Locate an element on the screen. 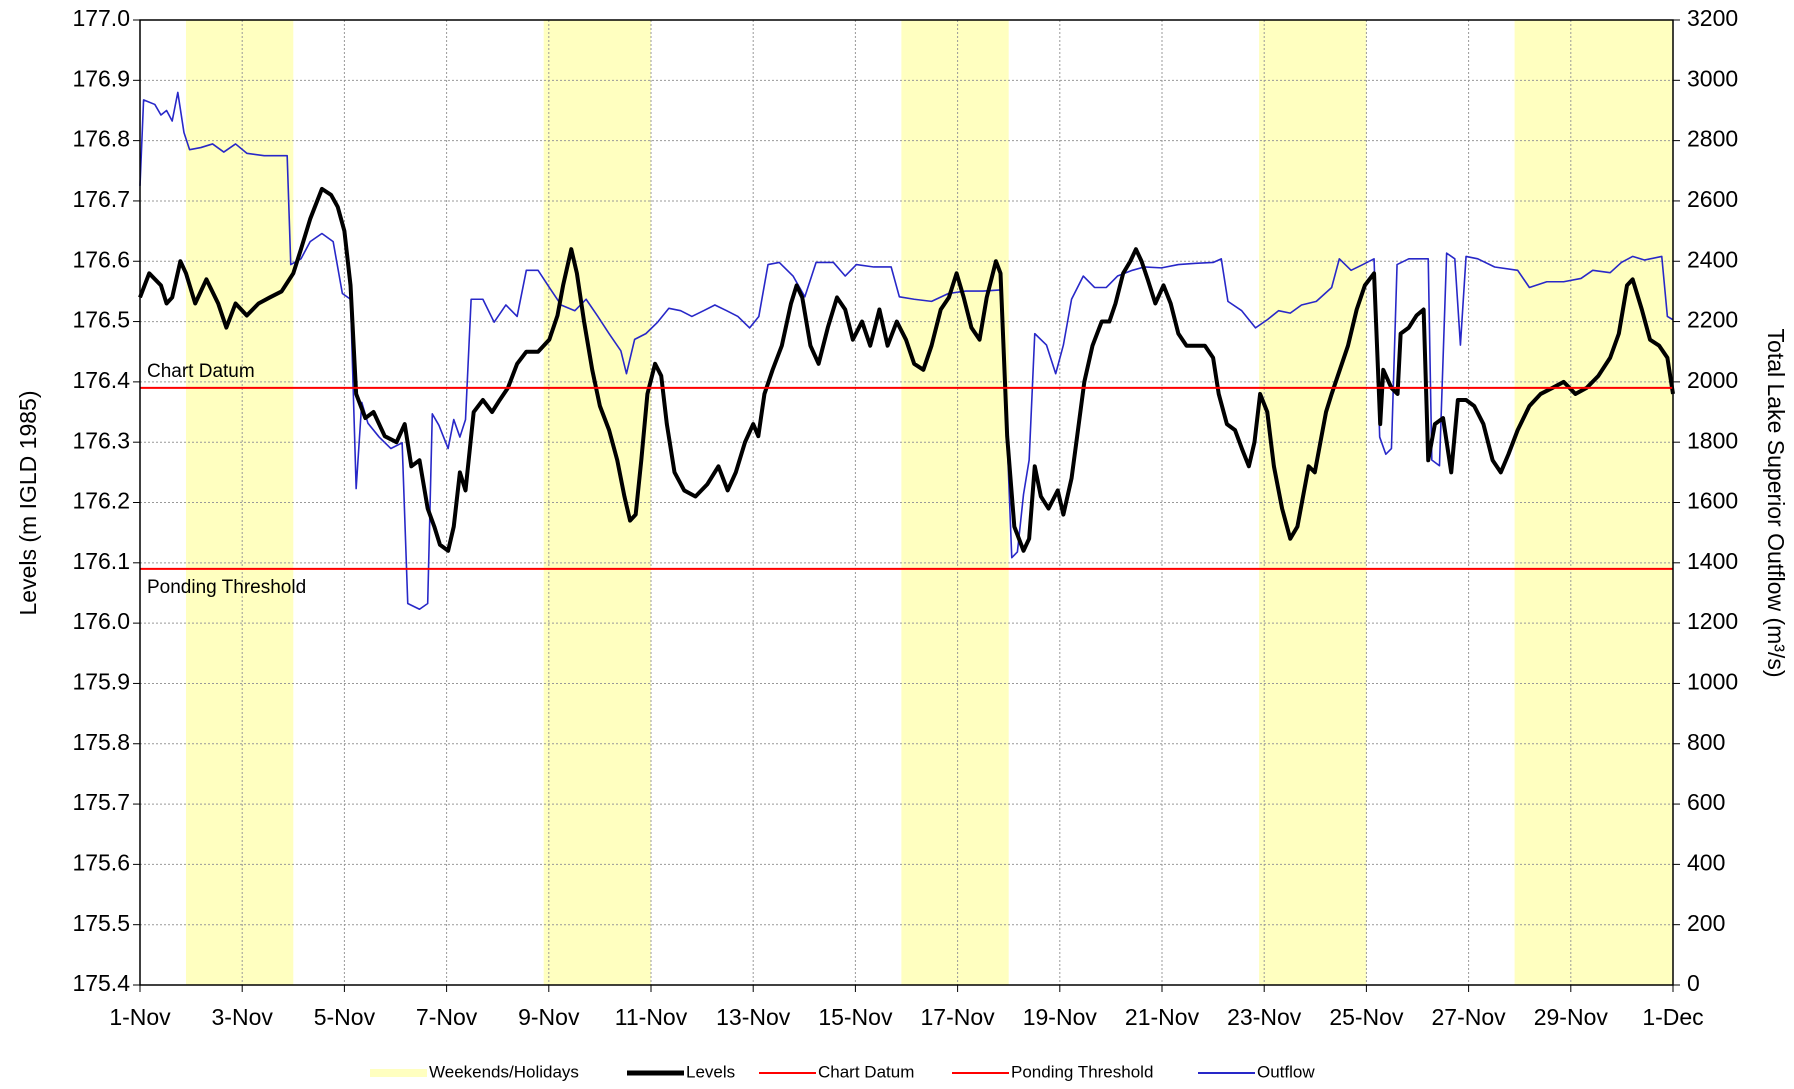 This screenshot has height=1089, width=1794. y-tick-label: 176.5 is located at coordinates (101, 320).